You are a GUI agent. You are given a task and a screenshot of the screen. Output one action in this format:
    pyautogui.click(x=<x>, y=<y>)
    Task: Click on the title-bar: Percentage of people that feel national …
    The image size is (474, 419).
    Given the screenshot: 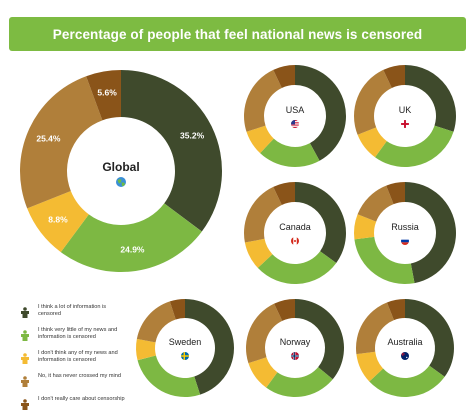 What is the action you would take?
    pyautogui.click(x=237, y=34)
    